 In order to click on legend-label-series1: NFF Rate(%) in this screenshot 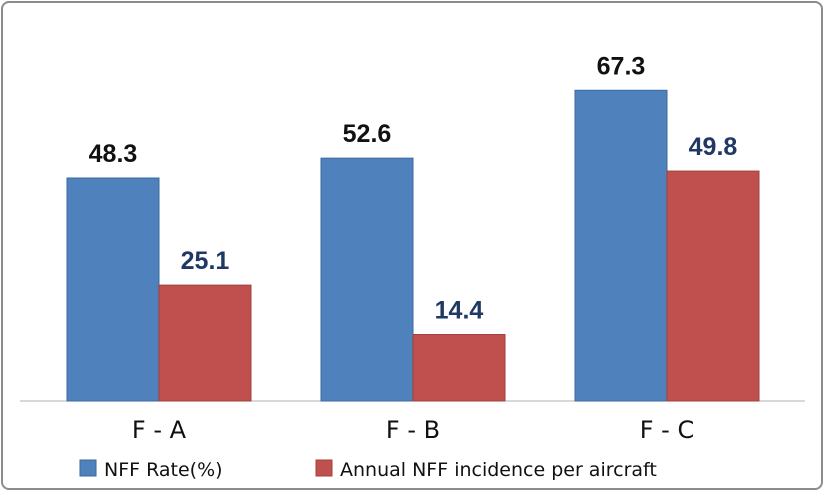, I will do `click(163, 470)`.